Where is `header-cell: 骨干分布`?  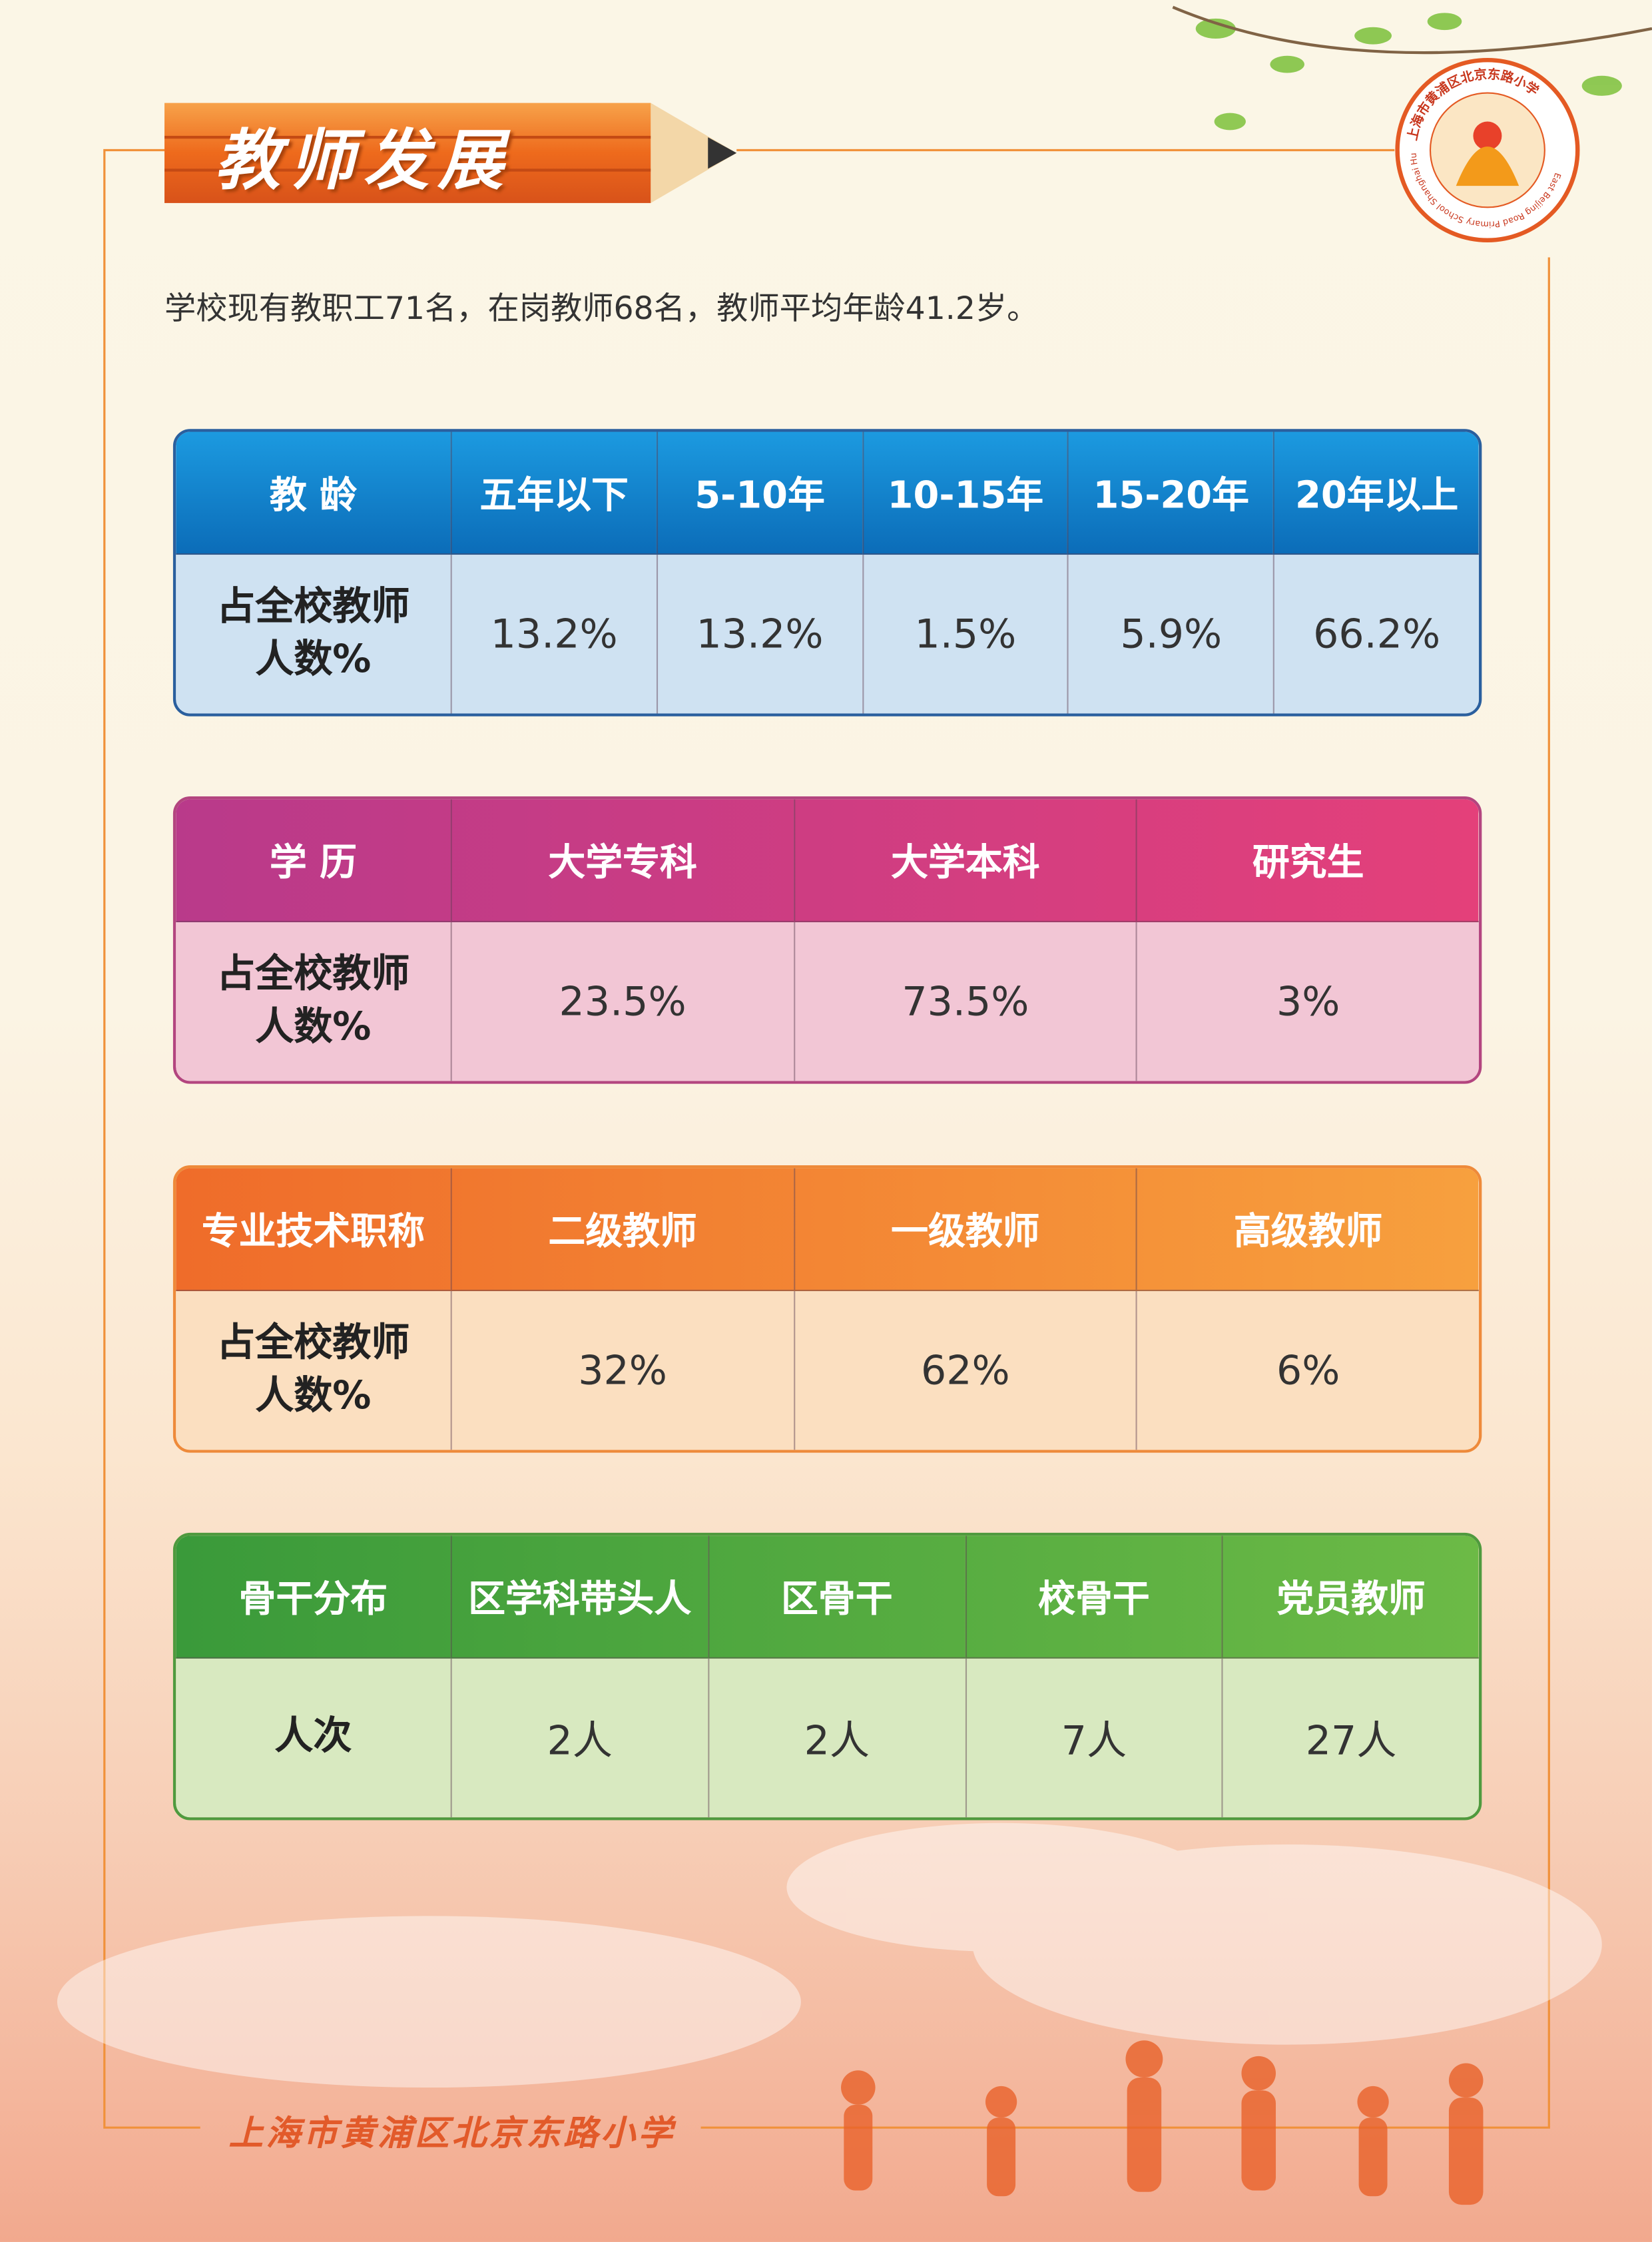 header-cell: 骨干分布 is located at coordinates (313, 1598).